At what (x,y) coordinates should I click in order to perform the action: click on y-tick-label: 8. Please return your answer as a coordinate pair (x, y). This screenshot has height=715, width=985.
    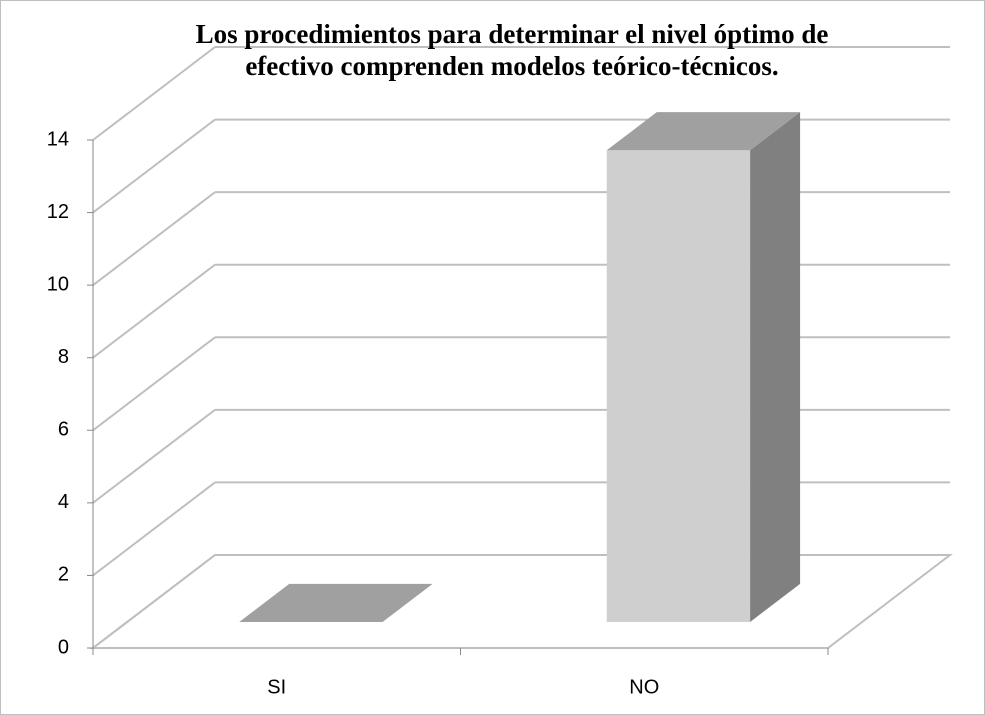
    Looking at the image, I should click on (63, 357).